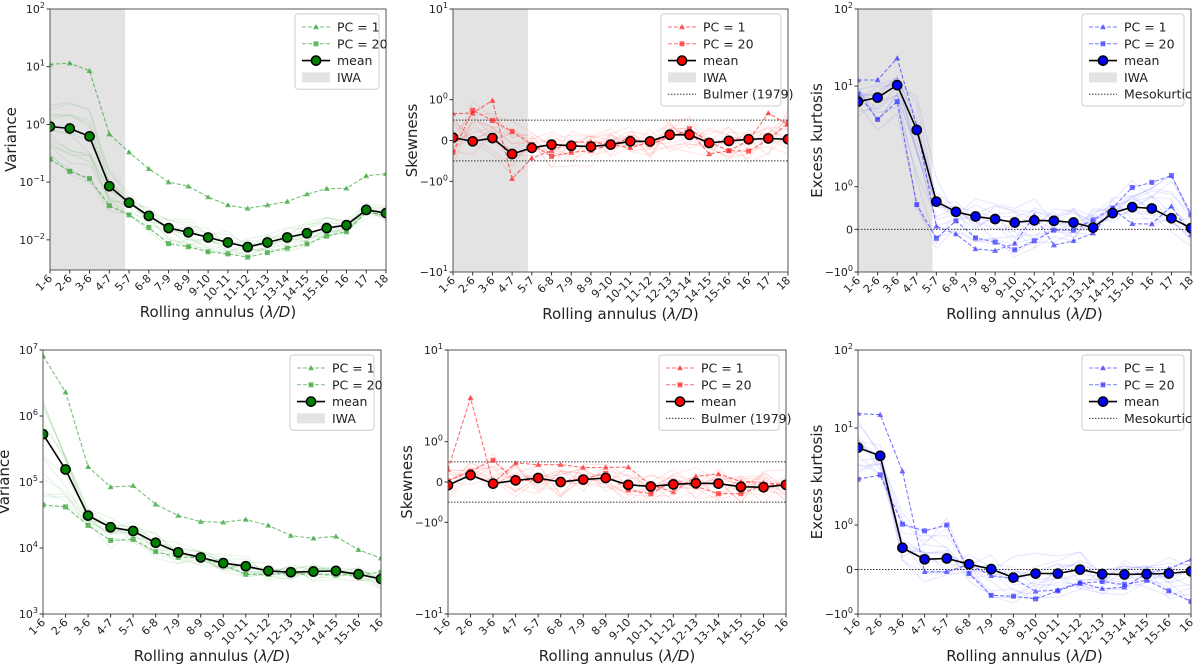  Describe the element at coordinates (1140, 94) in the screenshot. I see `legend-item: Mesokurtic` at that location.